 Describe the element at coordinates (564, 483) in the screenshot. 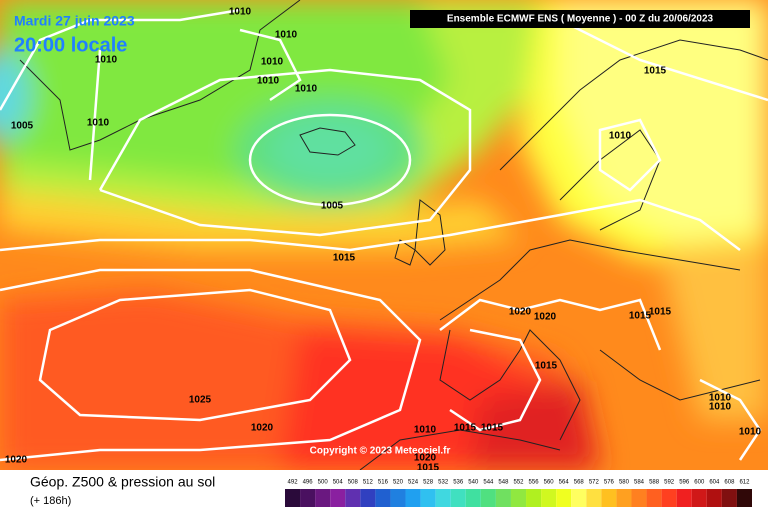

I see `scale-label: 564` at that location.